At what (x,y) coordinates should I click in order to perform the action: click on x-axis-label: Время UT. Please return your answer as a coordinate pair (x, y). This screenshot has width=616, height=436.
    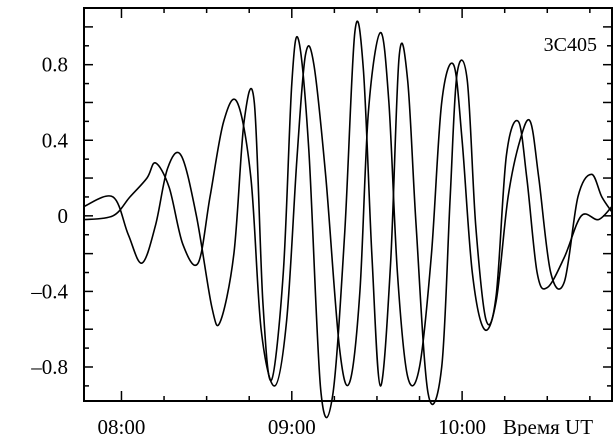
    Looking at the image, I should click on (548, 425).